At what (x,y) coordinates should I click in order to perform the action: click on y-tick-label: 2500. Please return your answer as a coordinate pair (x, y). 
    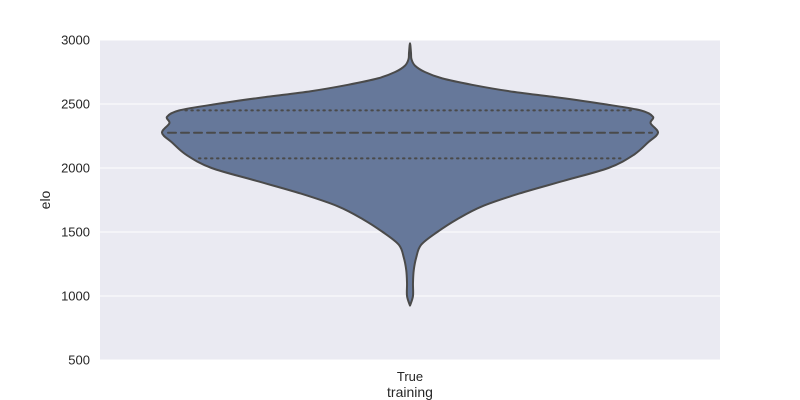
    Looking at the image, I should click on (75, 104).